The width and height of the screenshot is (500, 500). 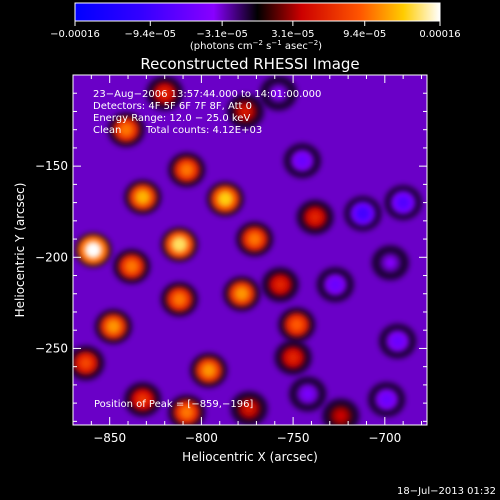 What do you see at coordinates (171, 118) in the screenshot?
I see `annotation-energy: Energy Range: 12.0 − 25.0 keV` at bounding box center [171, 118].